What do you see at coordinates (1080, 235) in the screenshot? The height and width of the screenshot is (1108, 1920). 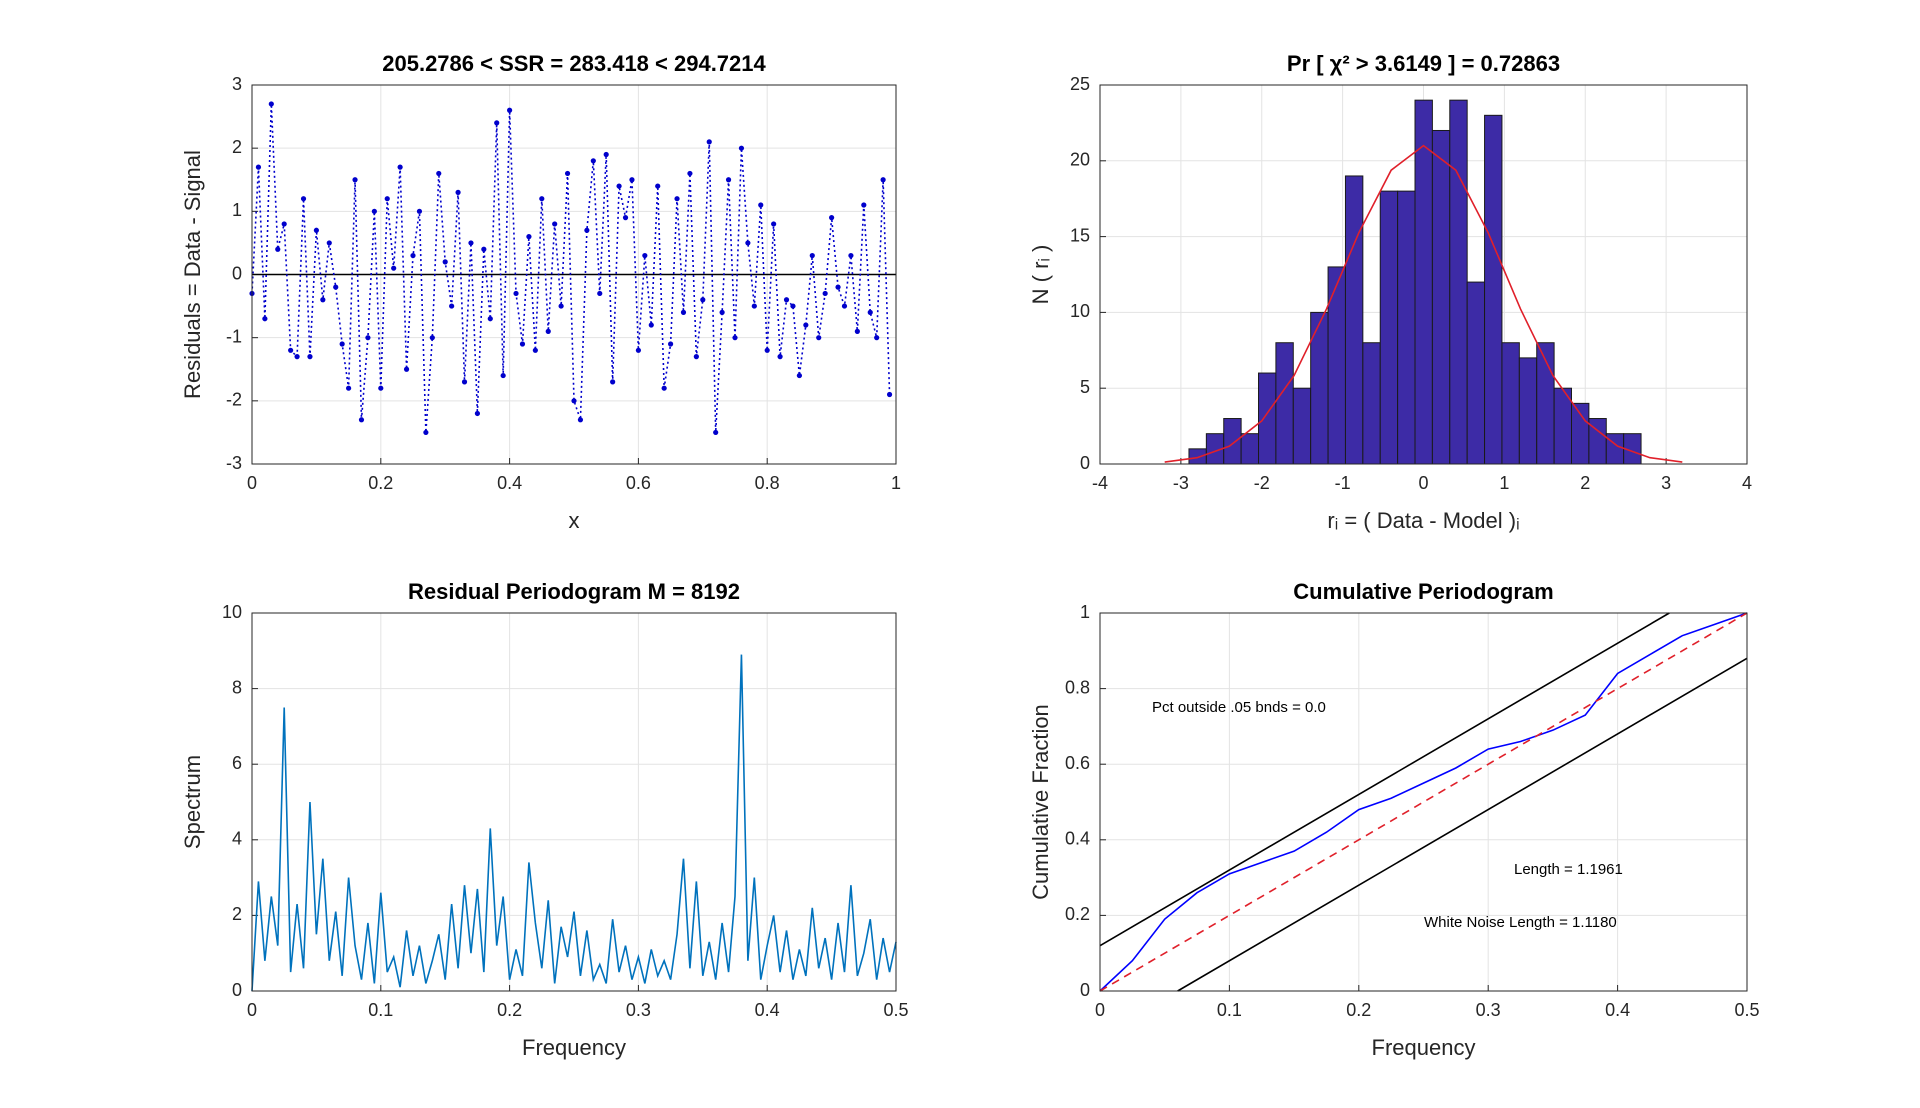 I see `y-tick-label: 15` at bounding box center [1080, 235].